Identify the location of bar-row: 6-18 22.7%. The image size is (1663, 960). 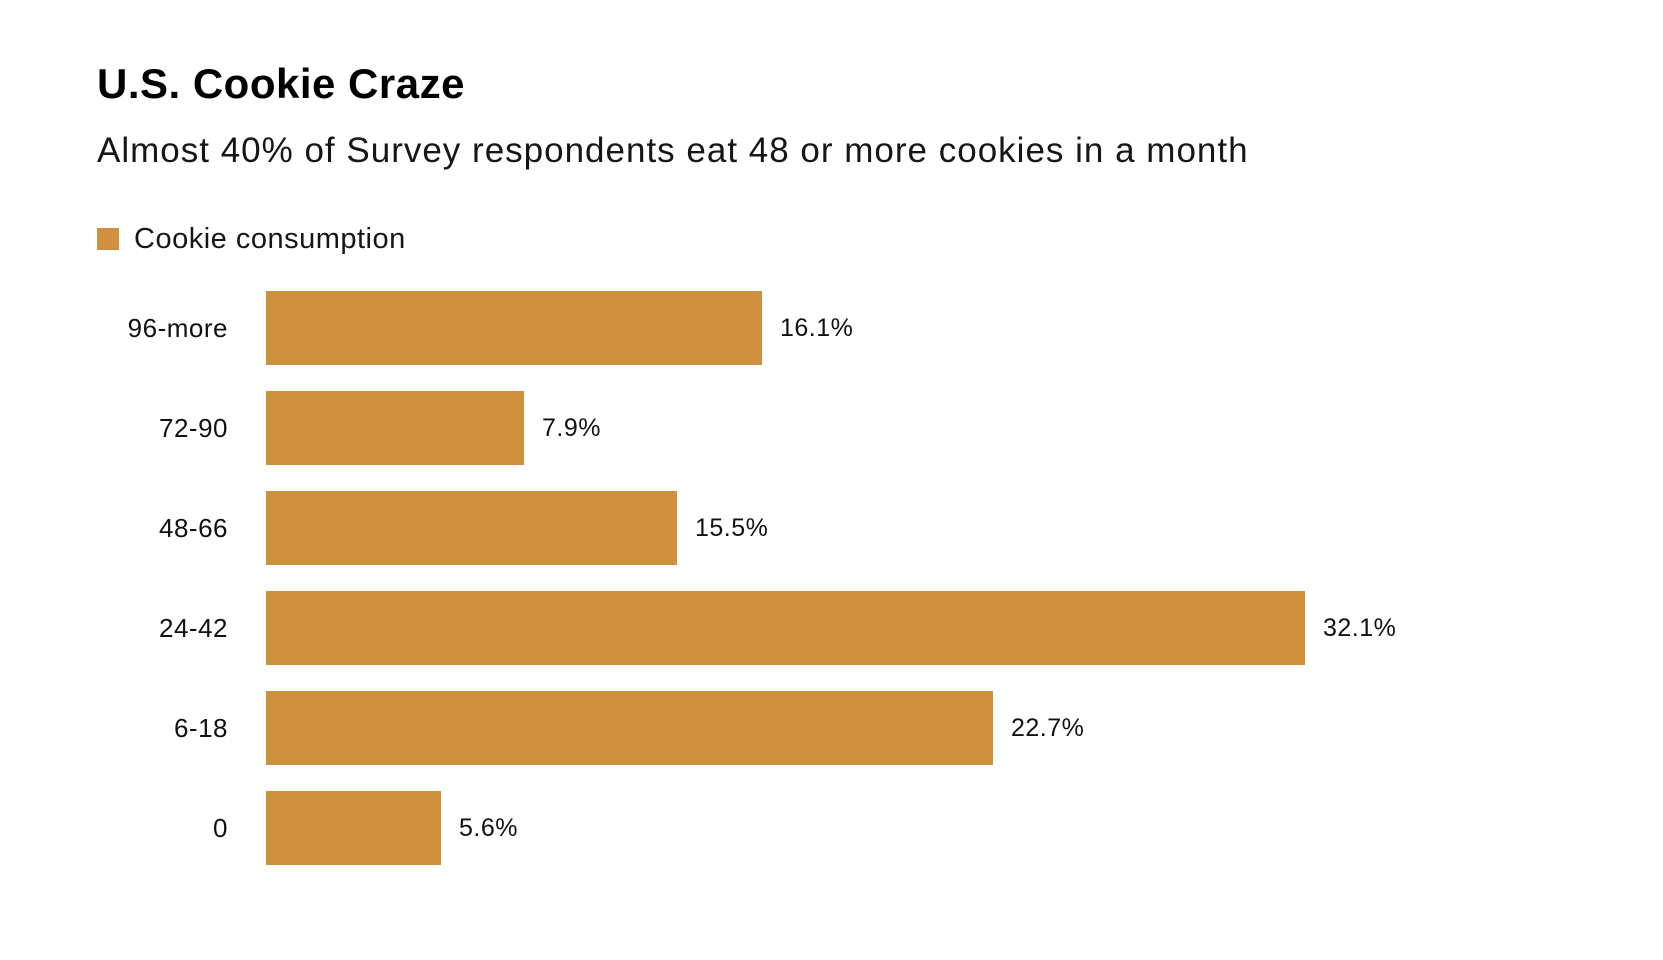
(880, 728).